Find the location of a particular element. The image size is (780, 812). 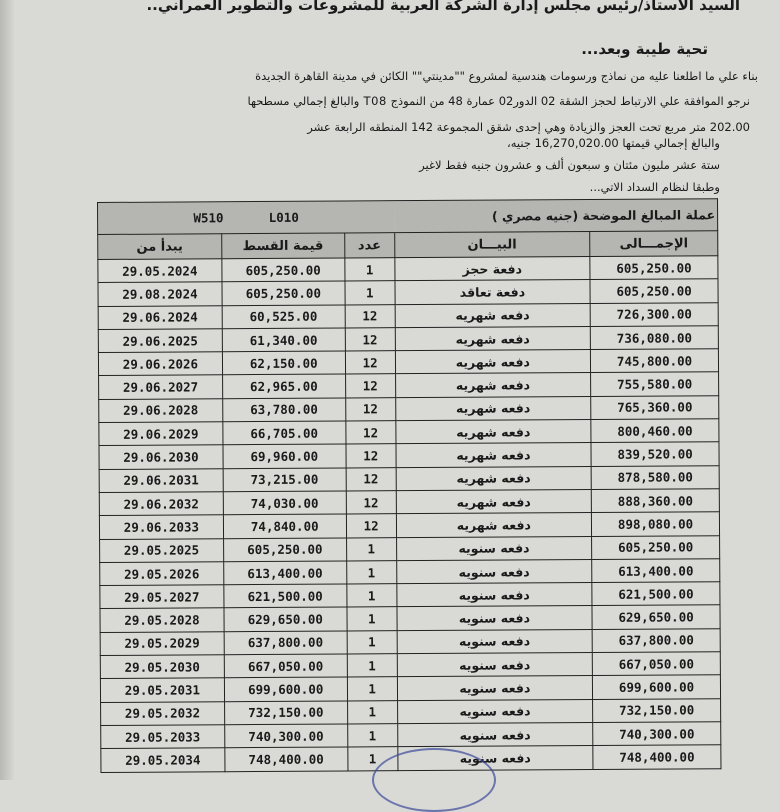

cell-start: 29.05.2032 is located at coordinates (162, 713).